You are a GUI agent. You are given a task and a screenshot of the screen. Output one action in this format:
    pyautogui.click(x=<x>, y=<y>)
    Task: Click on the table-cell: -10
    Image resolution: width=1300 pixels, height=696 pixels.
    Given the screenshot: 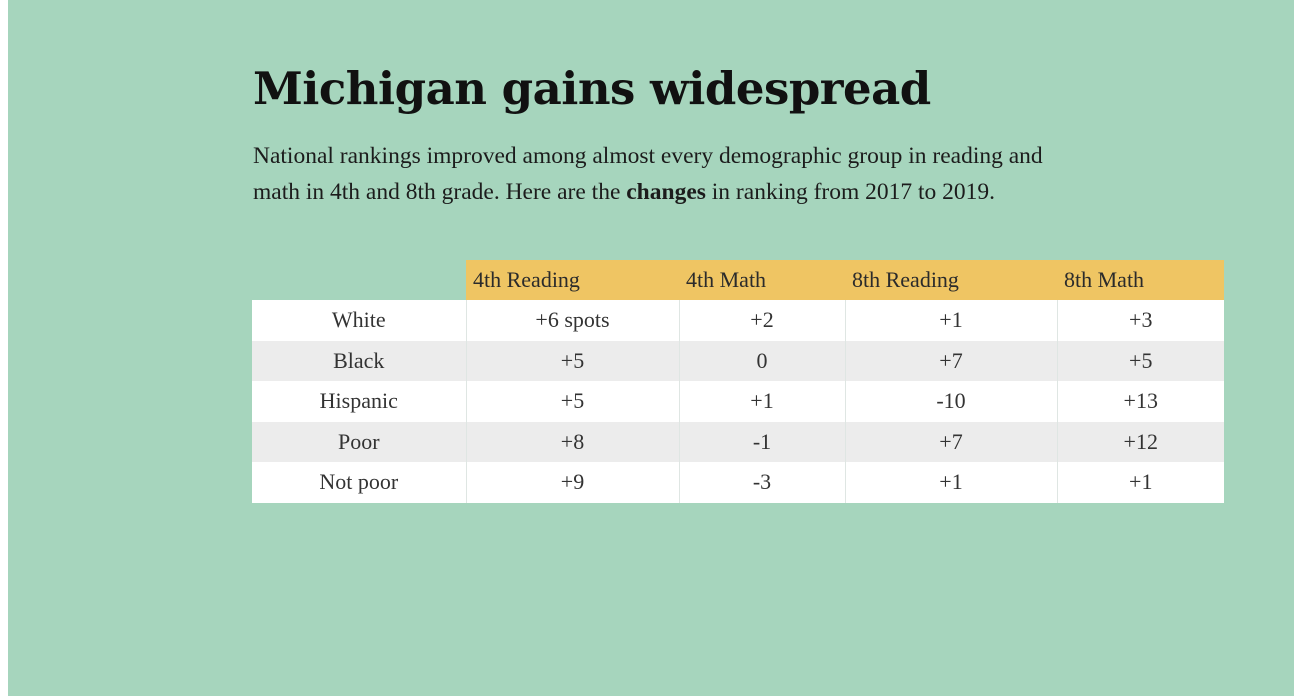 What is the action you would take?
    pyautogui.click(x=950, y=401)
    